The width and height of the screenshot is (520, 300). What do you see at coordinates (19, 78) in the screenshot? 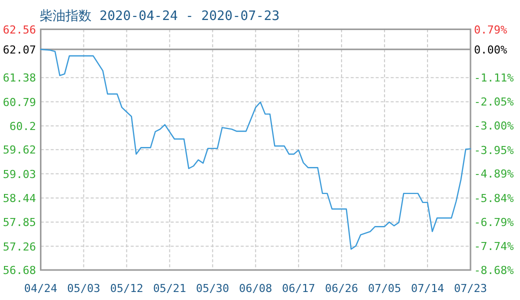
I see `y-tick-label: 61.38` at bounding box center [19, 78].